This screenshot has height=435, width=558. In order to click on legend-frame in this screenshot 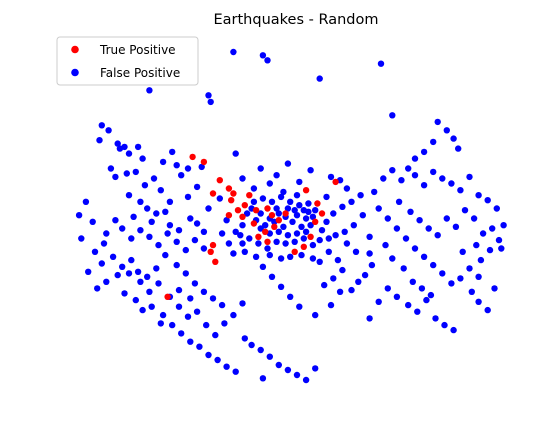, I will do `click(127, 61)`.